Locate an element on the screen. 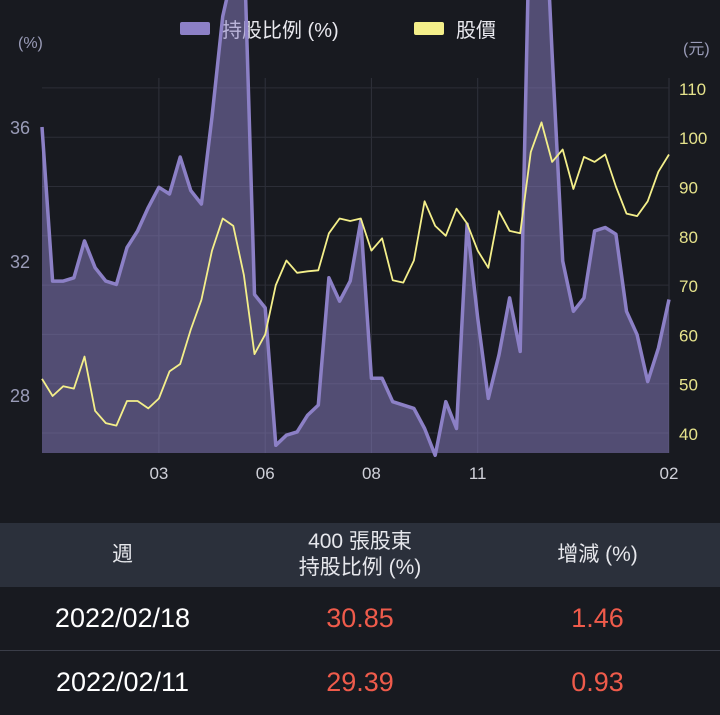  legend-swatch-holding is located at coordinates (195, 28).